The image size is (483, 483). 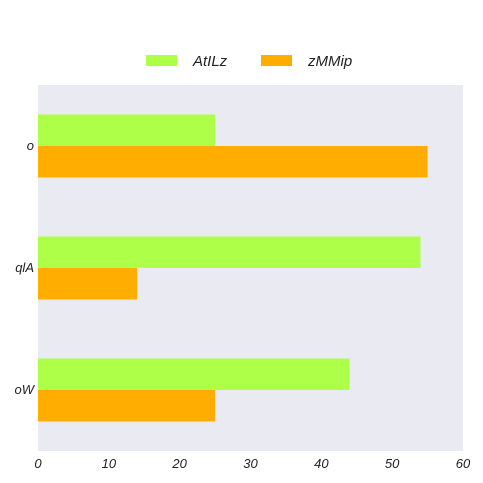 What do you see at coordinates (127, 130) in the screenshot?
I see `bar-AtILz-o` at bounding box center [127, 130].